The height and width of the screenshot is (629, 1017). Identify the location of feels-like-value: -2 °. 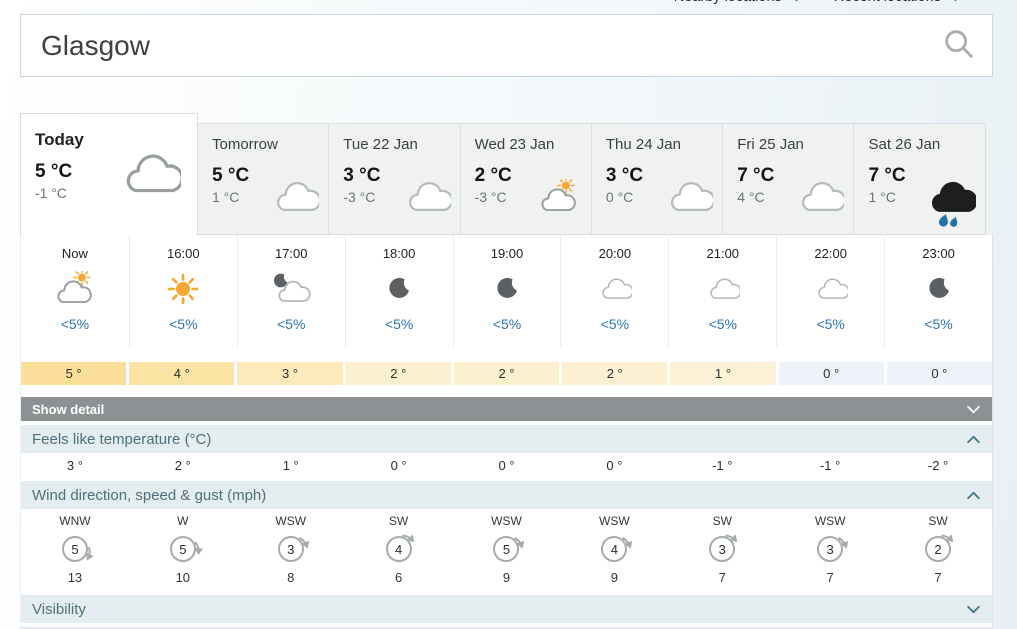
(938, 465).